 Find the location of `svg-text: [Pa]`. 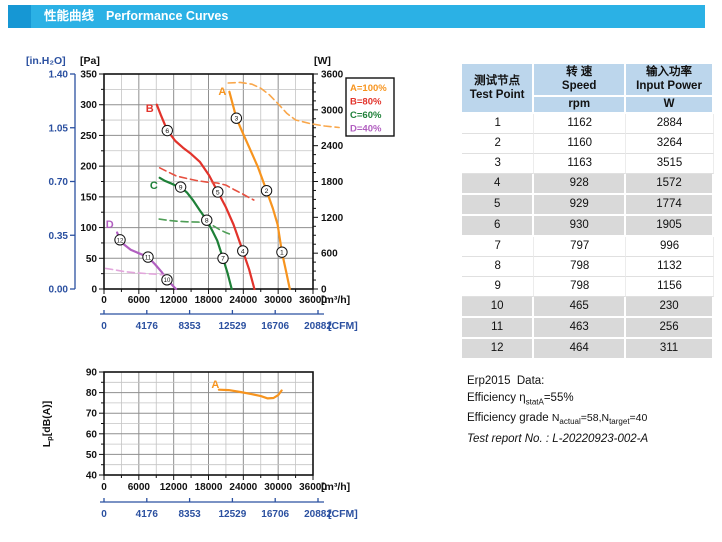

svg-text: [Pa] is located at coordinates (90, 61).